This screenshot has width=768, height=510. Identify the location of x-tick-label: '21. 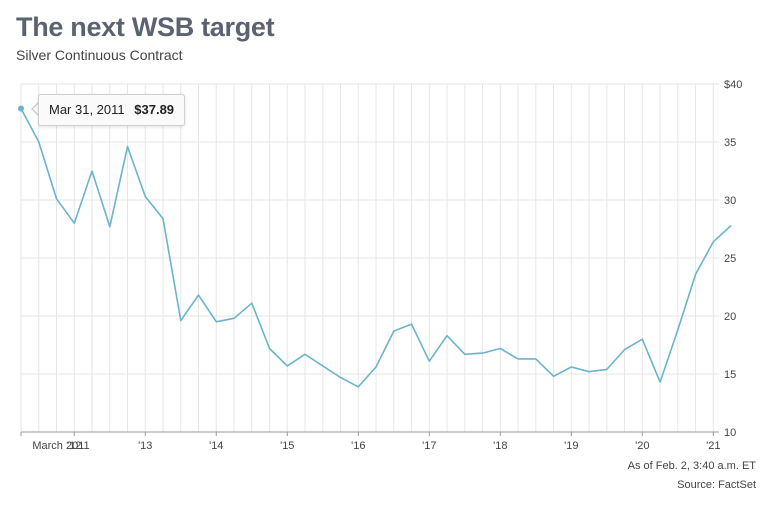
(713, 446).